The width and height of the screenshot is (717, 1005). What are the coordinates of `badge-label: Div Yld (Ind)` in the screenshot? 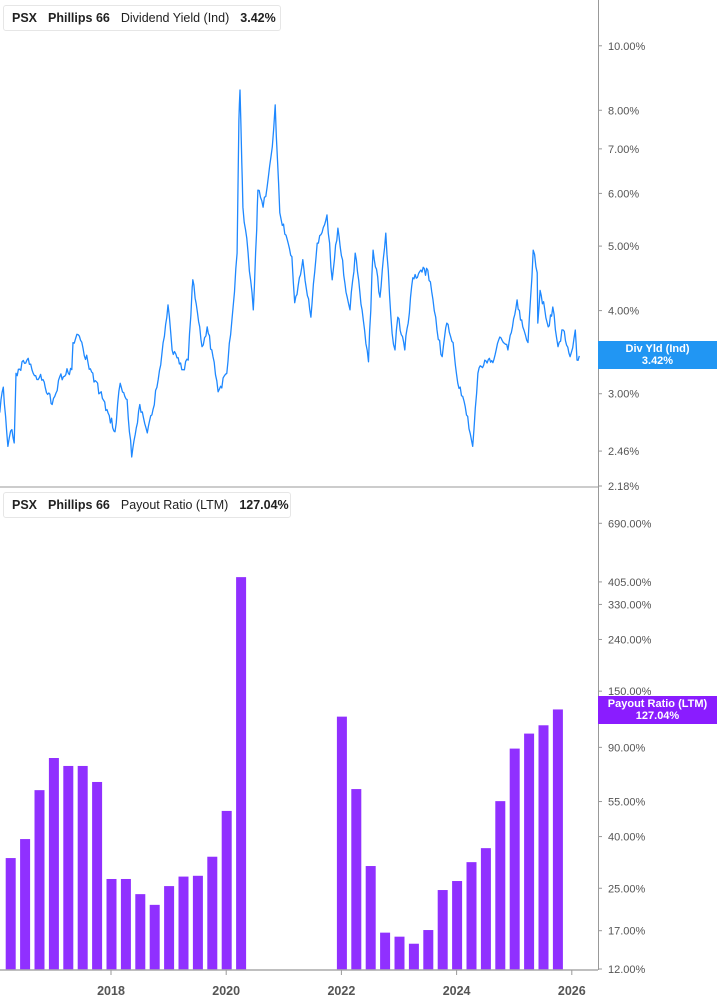 It's located at (657, 349).